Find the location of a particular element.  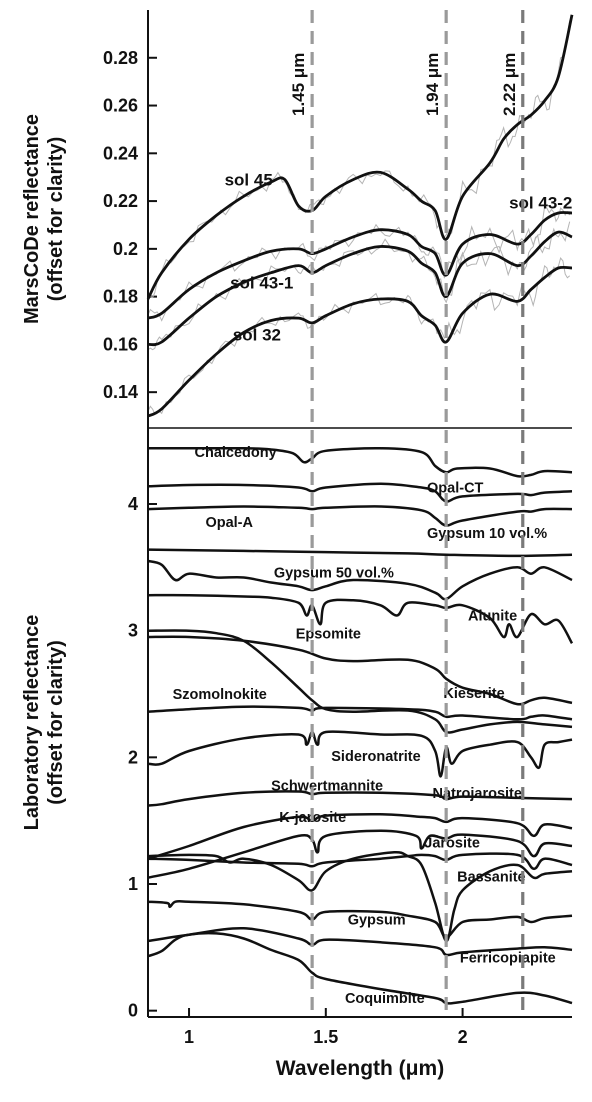

marker-label-group: 1.45 μm is located at coordinates (298, 84).